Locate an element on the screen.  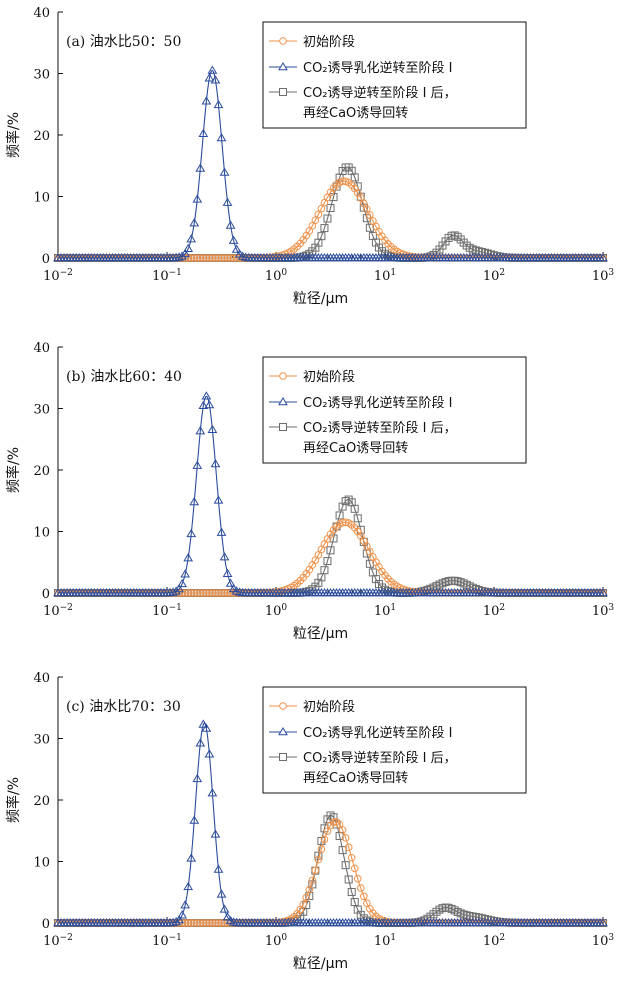
y-tick-label: 20 is located at coordinates (41, 471).